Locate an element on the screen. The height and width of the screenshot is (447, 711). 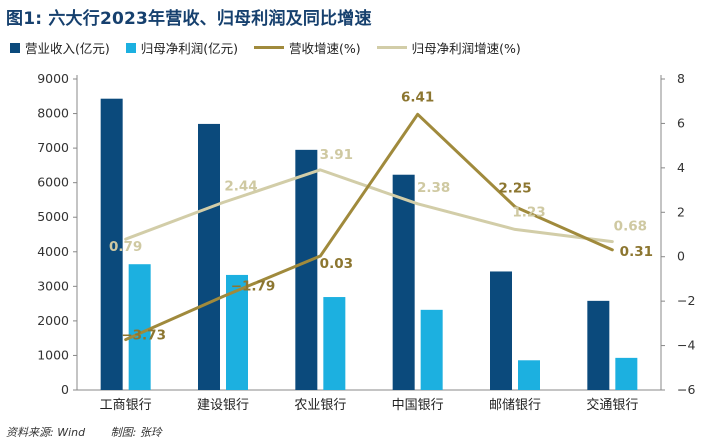
data-label-revenue-growth: −1.79 is located at coordinates (253, 286).